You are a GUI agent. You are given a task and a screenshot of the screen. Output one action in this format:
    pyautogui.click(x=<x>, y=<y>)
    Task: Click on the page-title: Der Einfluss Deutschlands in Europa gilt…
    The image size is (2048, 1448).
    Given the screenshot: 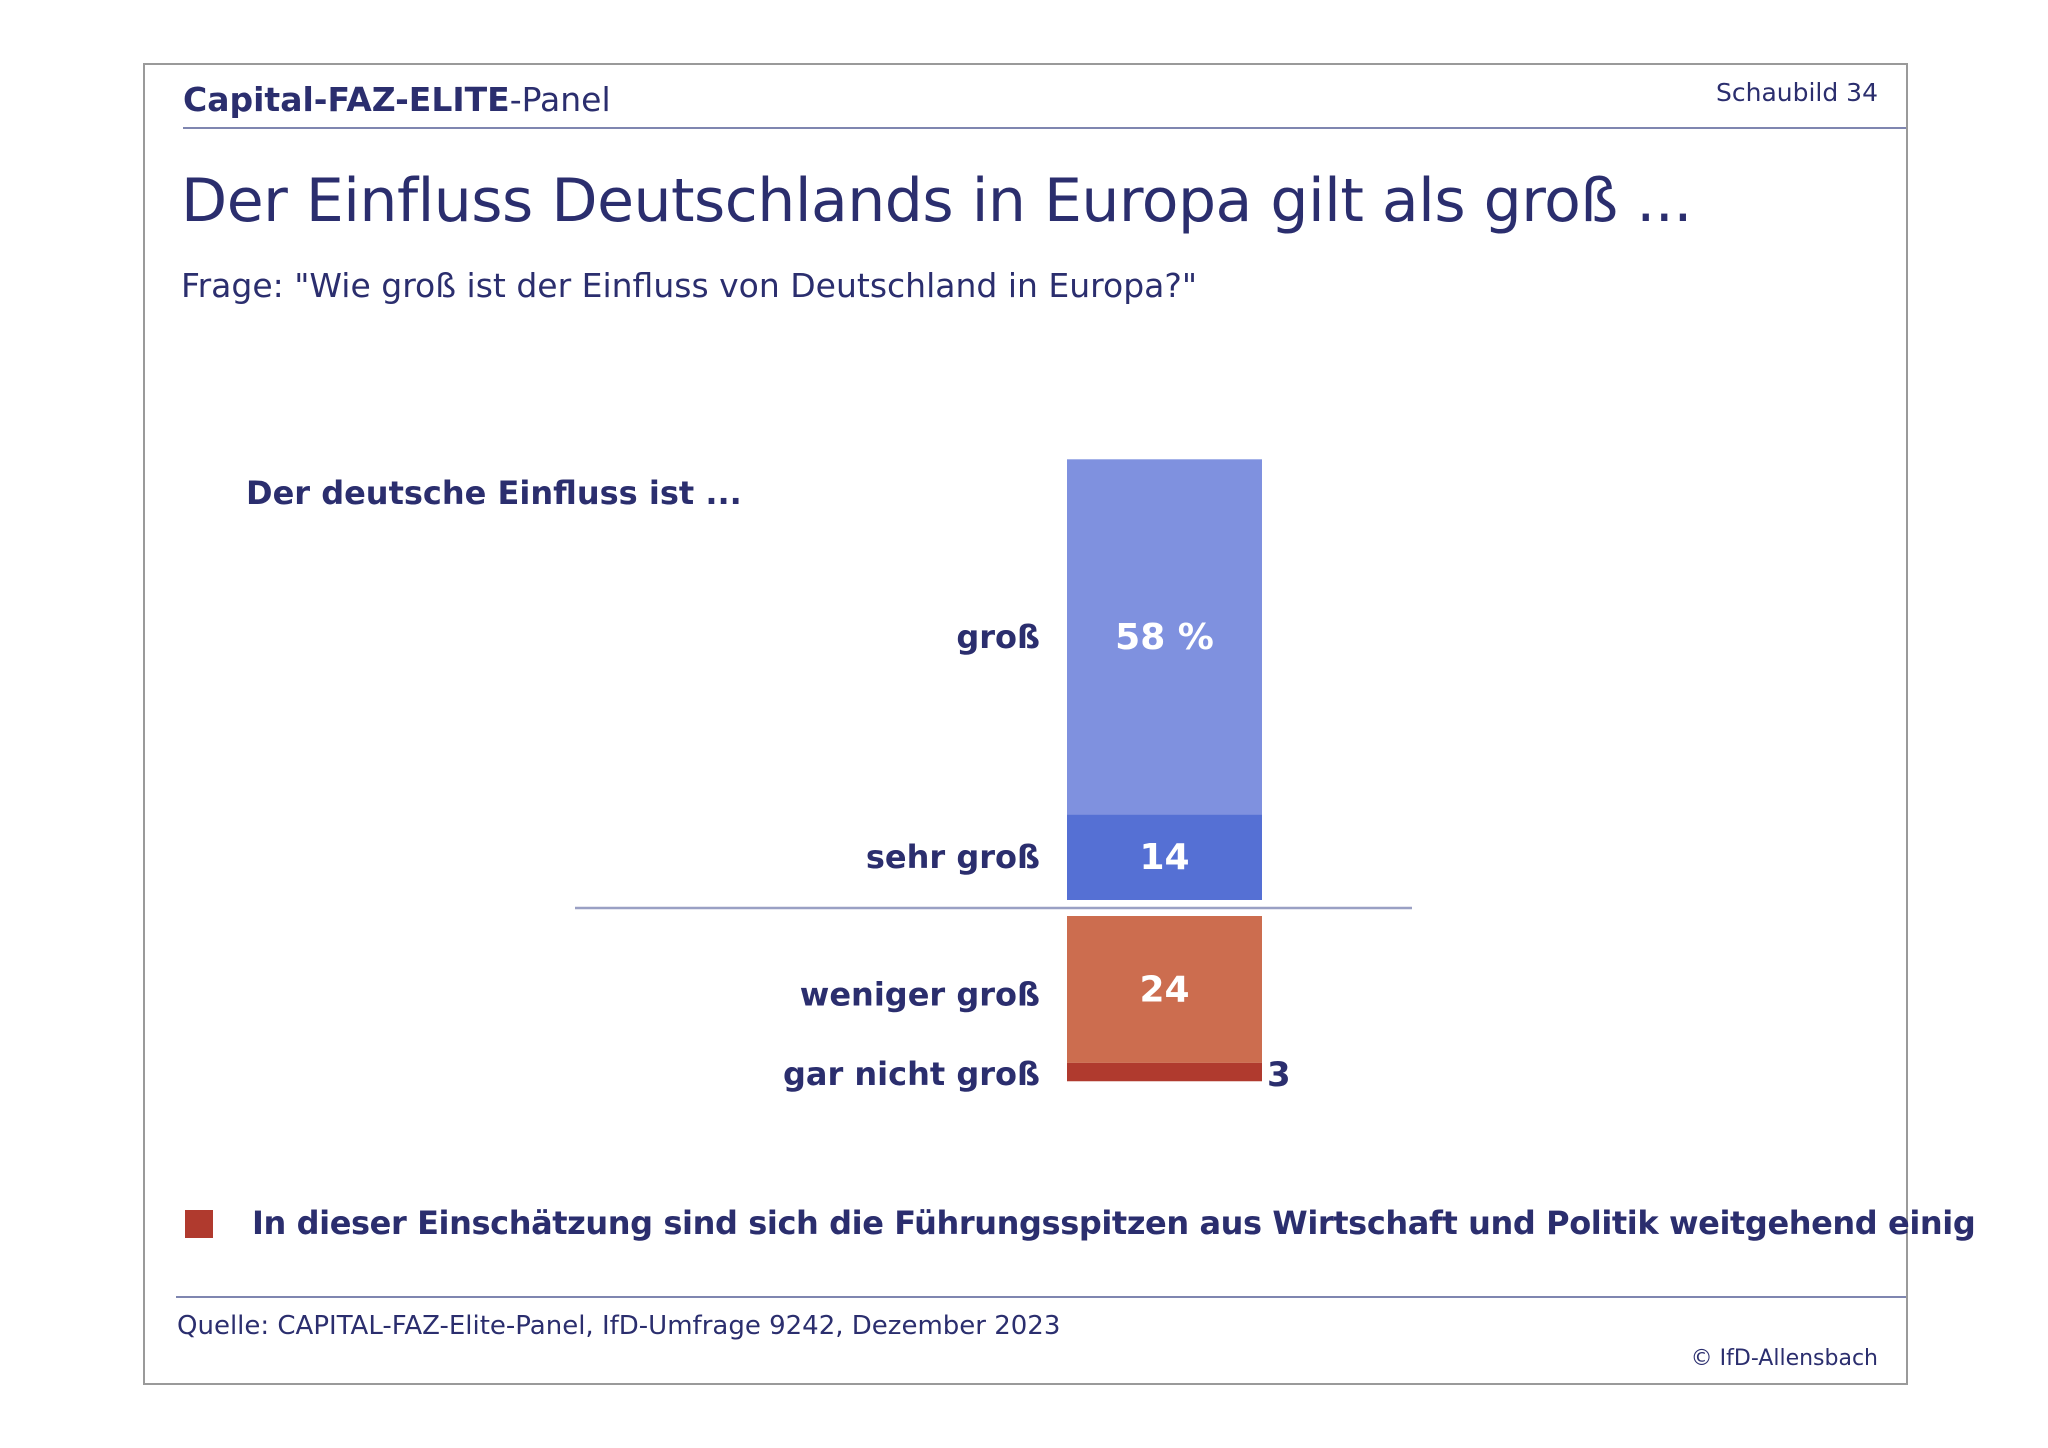 What is the action you would take?
    pyautogui.click(x=936, y=201)
    